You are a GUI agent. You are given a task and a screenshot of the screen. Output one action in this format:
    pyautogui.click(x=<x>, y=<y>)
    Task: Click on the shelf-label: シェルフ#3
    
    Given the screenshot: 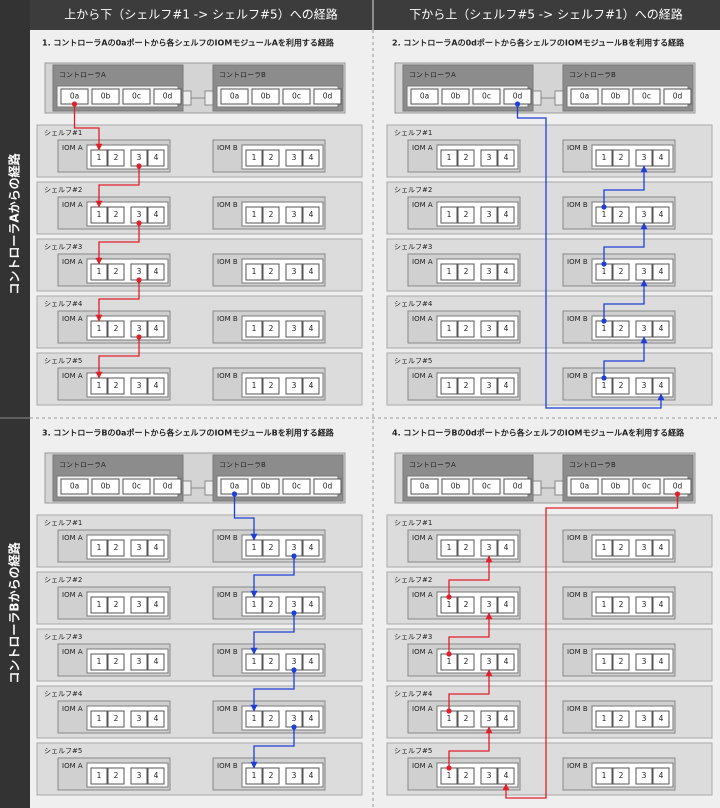 What is the action you would take?
    pyautogui.click(x=63, y=637)
    